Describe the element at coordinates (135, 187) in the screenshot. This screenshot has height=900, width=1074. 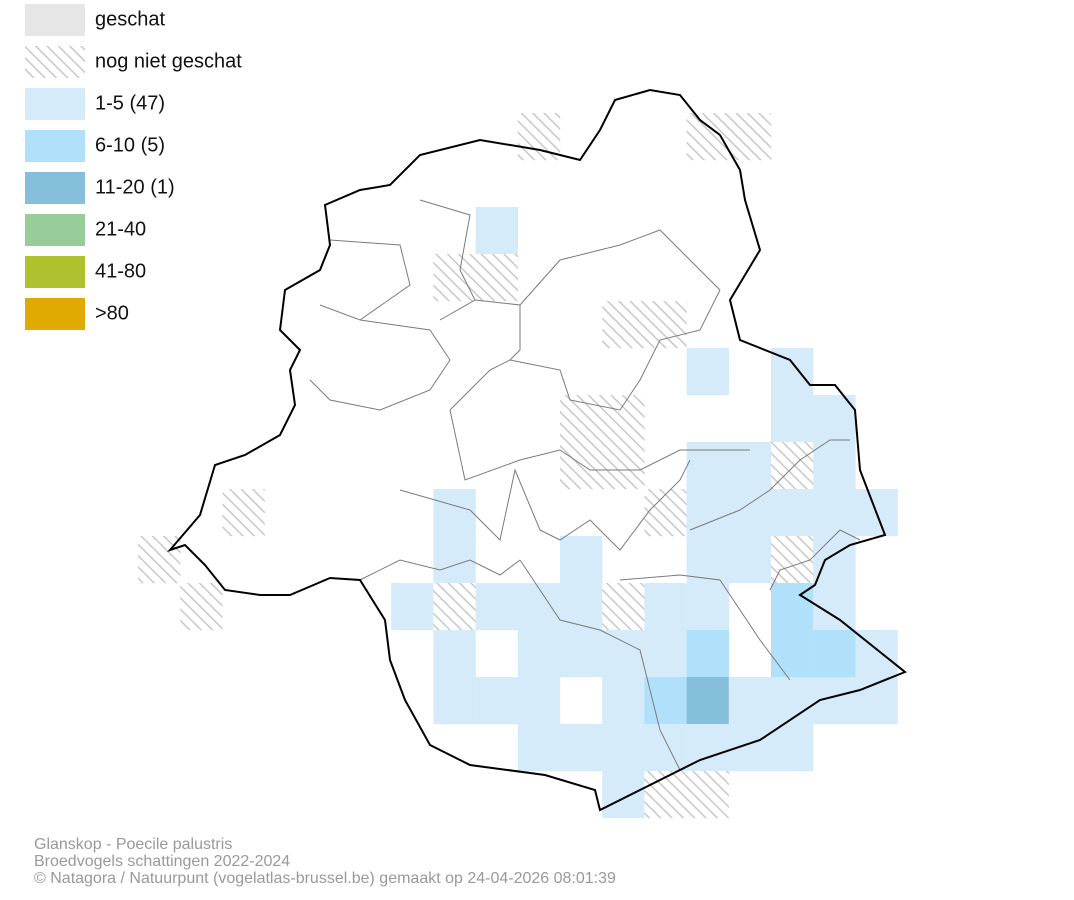
I see `legend-label: 11-20 (1)` at that location.